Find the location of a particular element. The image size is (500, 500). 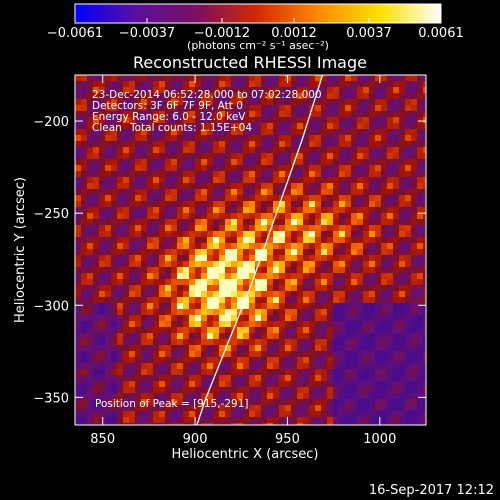

peak-position-text: Position of Peak = [915,-291] is located at coordinates (172, 404).